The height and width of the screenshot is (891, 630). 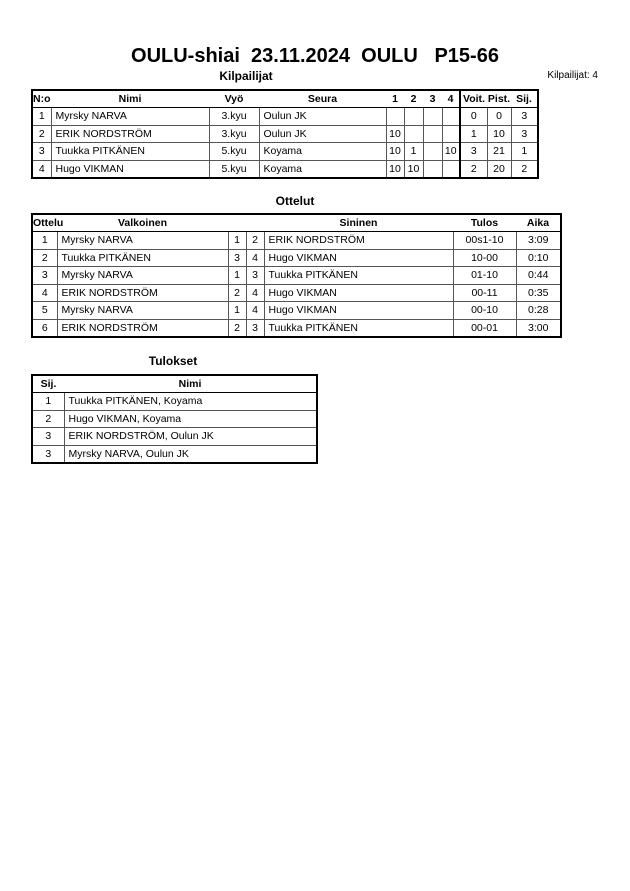 What do you see at coordinates (41, 99) in the screenshot?
I see `column-header: N:o` at bounding box center [41, 99].